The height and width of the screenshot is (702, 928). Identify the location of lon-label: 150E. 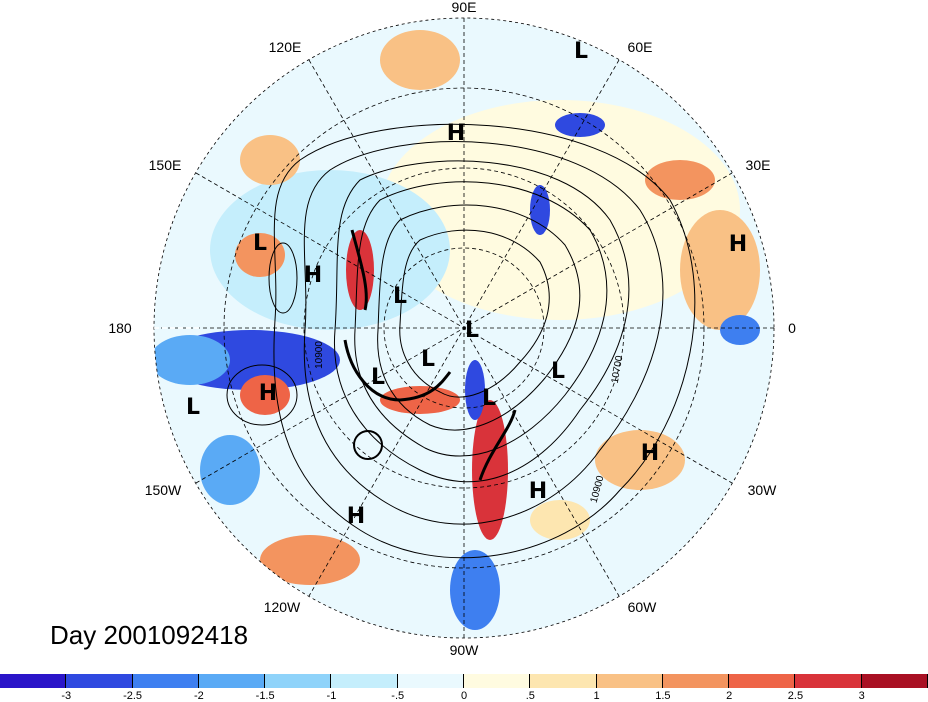
(165, 165).